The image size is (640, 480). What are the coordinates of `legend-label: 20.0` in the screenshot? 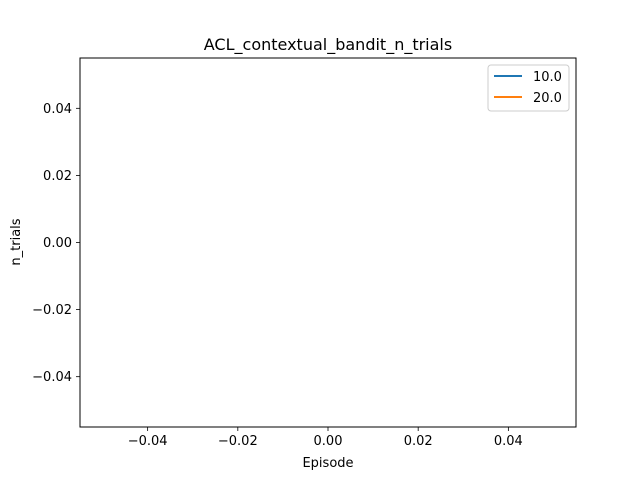 It's located at (547, 98).